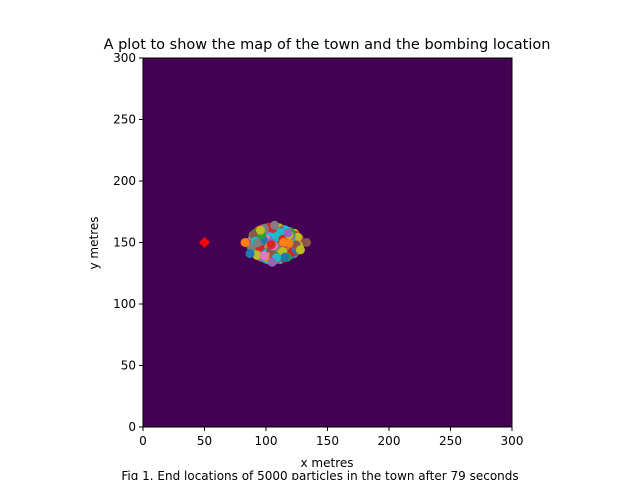 Image resolution: width=640 pixels, height=480 pixels. I want to click on bombing-location-marker, so click(204, 242).